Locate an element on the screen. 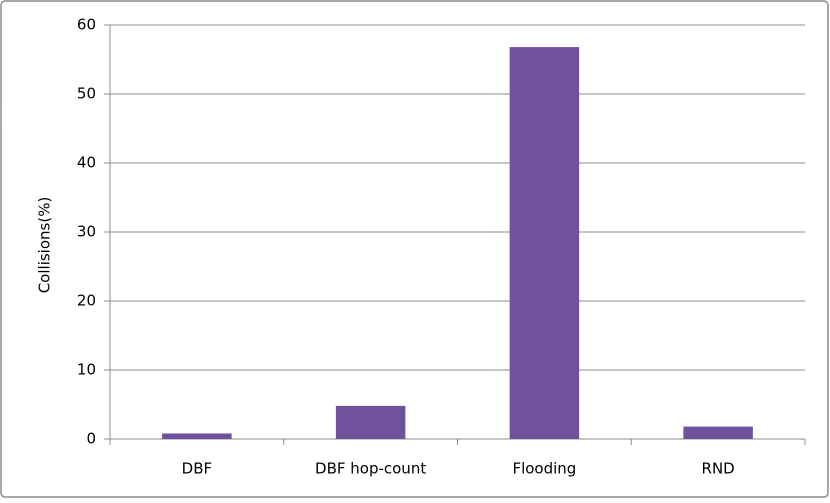  x-tick-label: Flooding is located at coordinates (544, 469).